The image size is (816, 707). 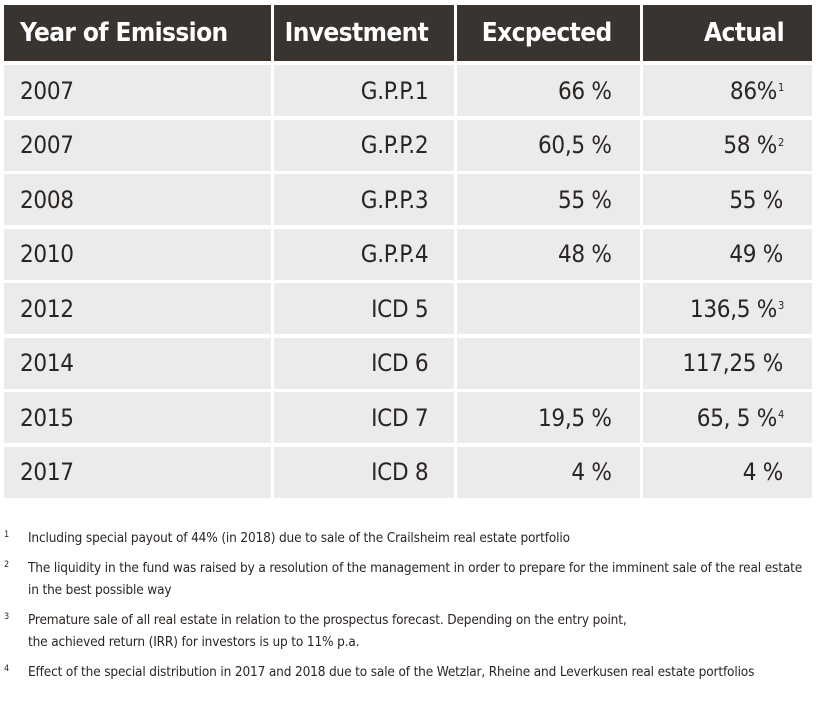 I want to click on expected-cell-text: 4 %, so click(x=591, y=472).